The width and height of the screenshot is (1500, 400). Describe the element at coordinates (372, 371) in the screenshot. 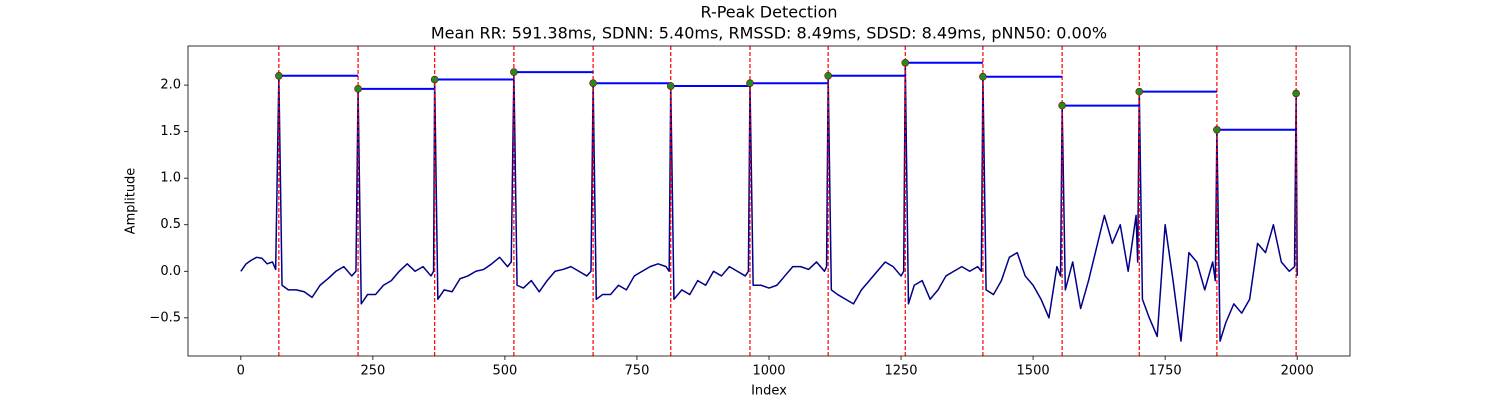

I see `x-tick-label: 250` at that location.